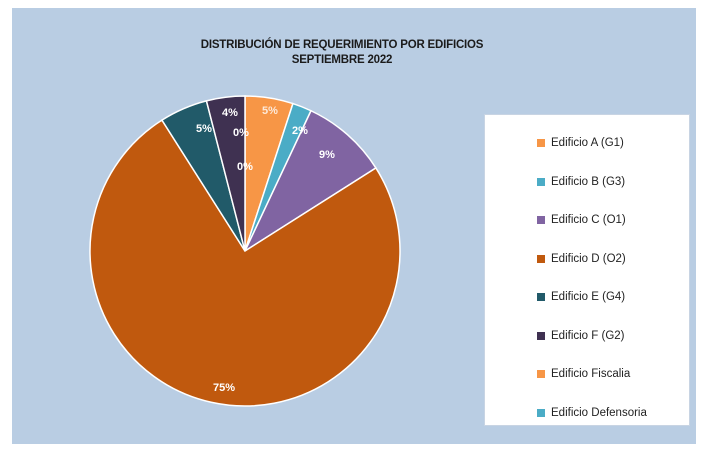  I want to click on legend-item: Edificio Defensoria, so click(592, 413).